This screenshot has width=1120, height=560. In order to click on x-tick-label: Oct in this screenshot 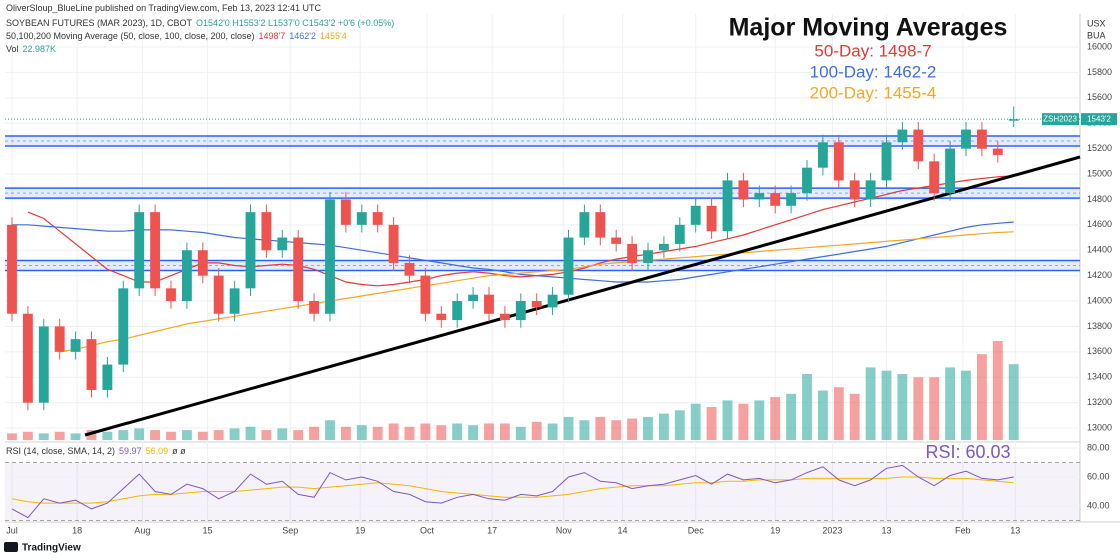, I will do `click(427, 530)`.